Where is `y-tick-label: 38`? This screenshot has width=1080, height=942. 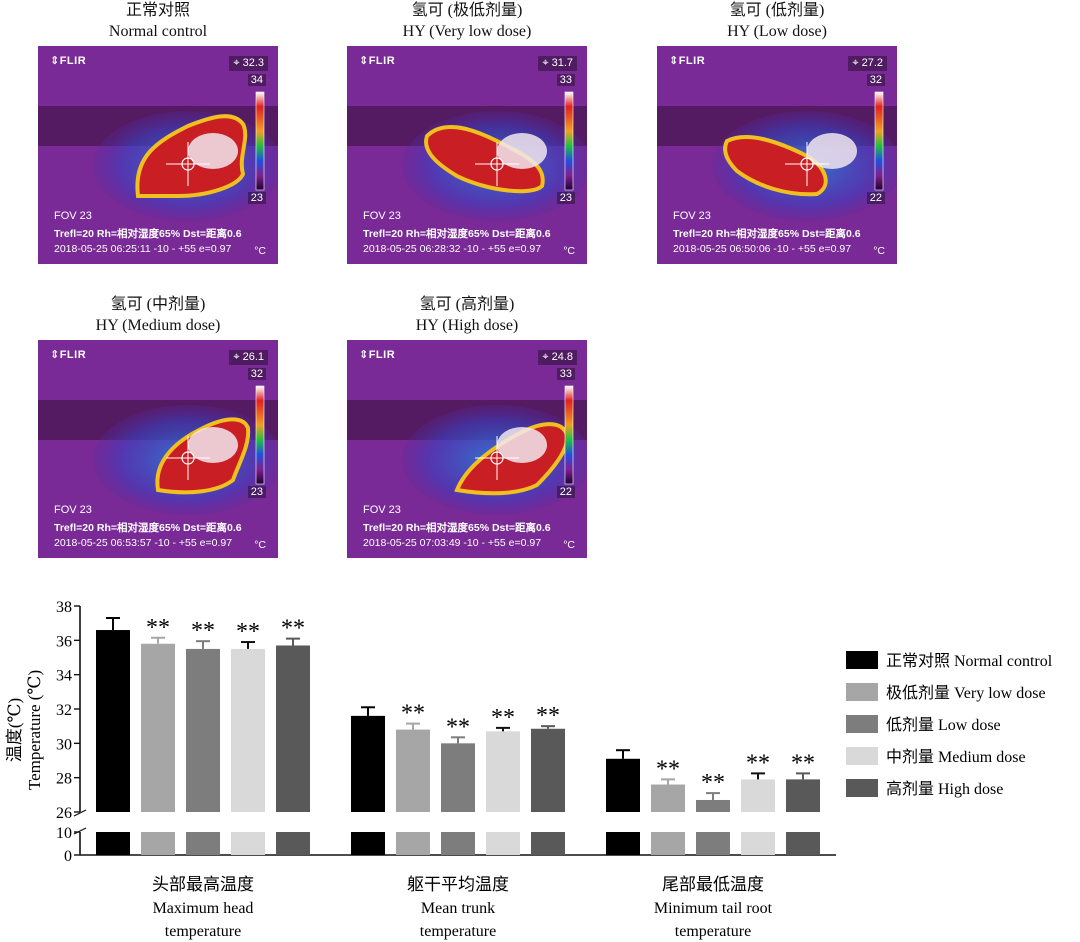 y-tick-label: 38 is located at coordinates (64, 607).